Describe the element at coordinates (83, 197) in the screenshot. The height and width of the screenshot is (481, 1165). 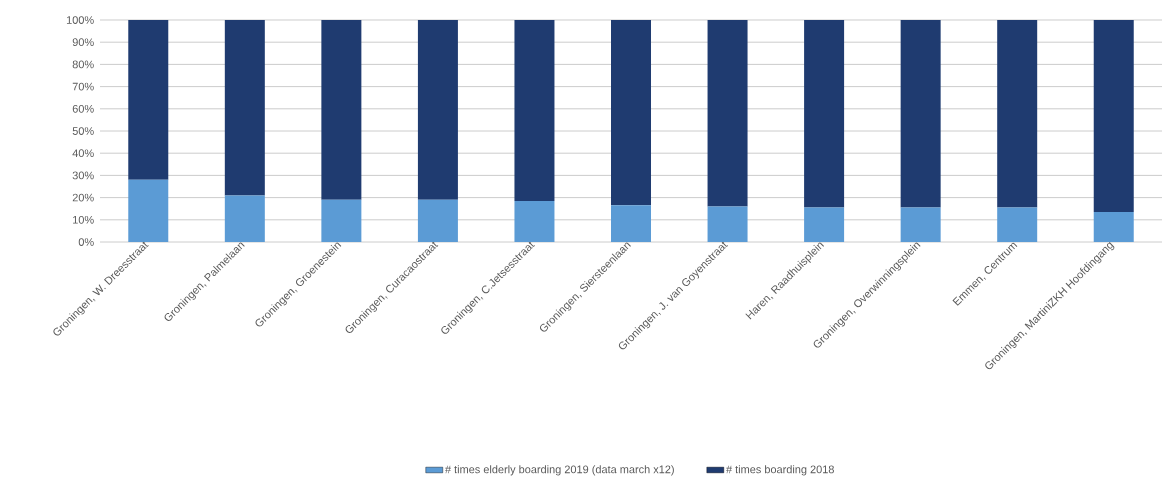
I see `y-tick-label: 20%` at that location.